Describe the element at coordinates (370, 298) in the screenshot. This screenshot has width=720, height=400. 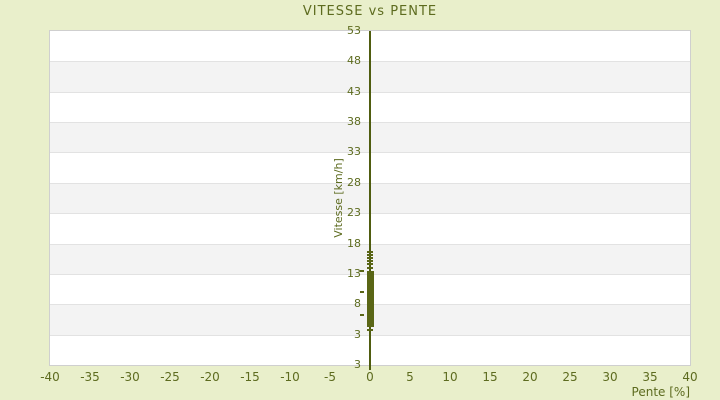
I see `data-cluster-bar` at that location.